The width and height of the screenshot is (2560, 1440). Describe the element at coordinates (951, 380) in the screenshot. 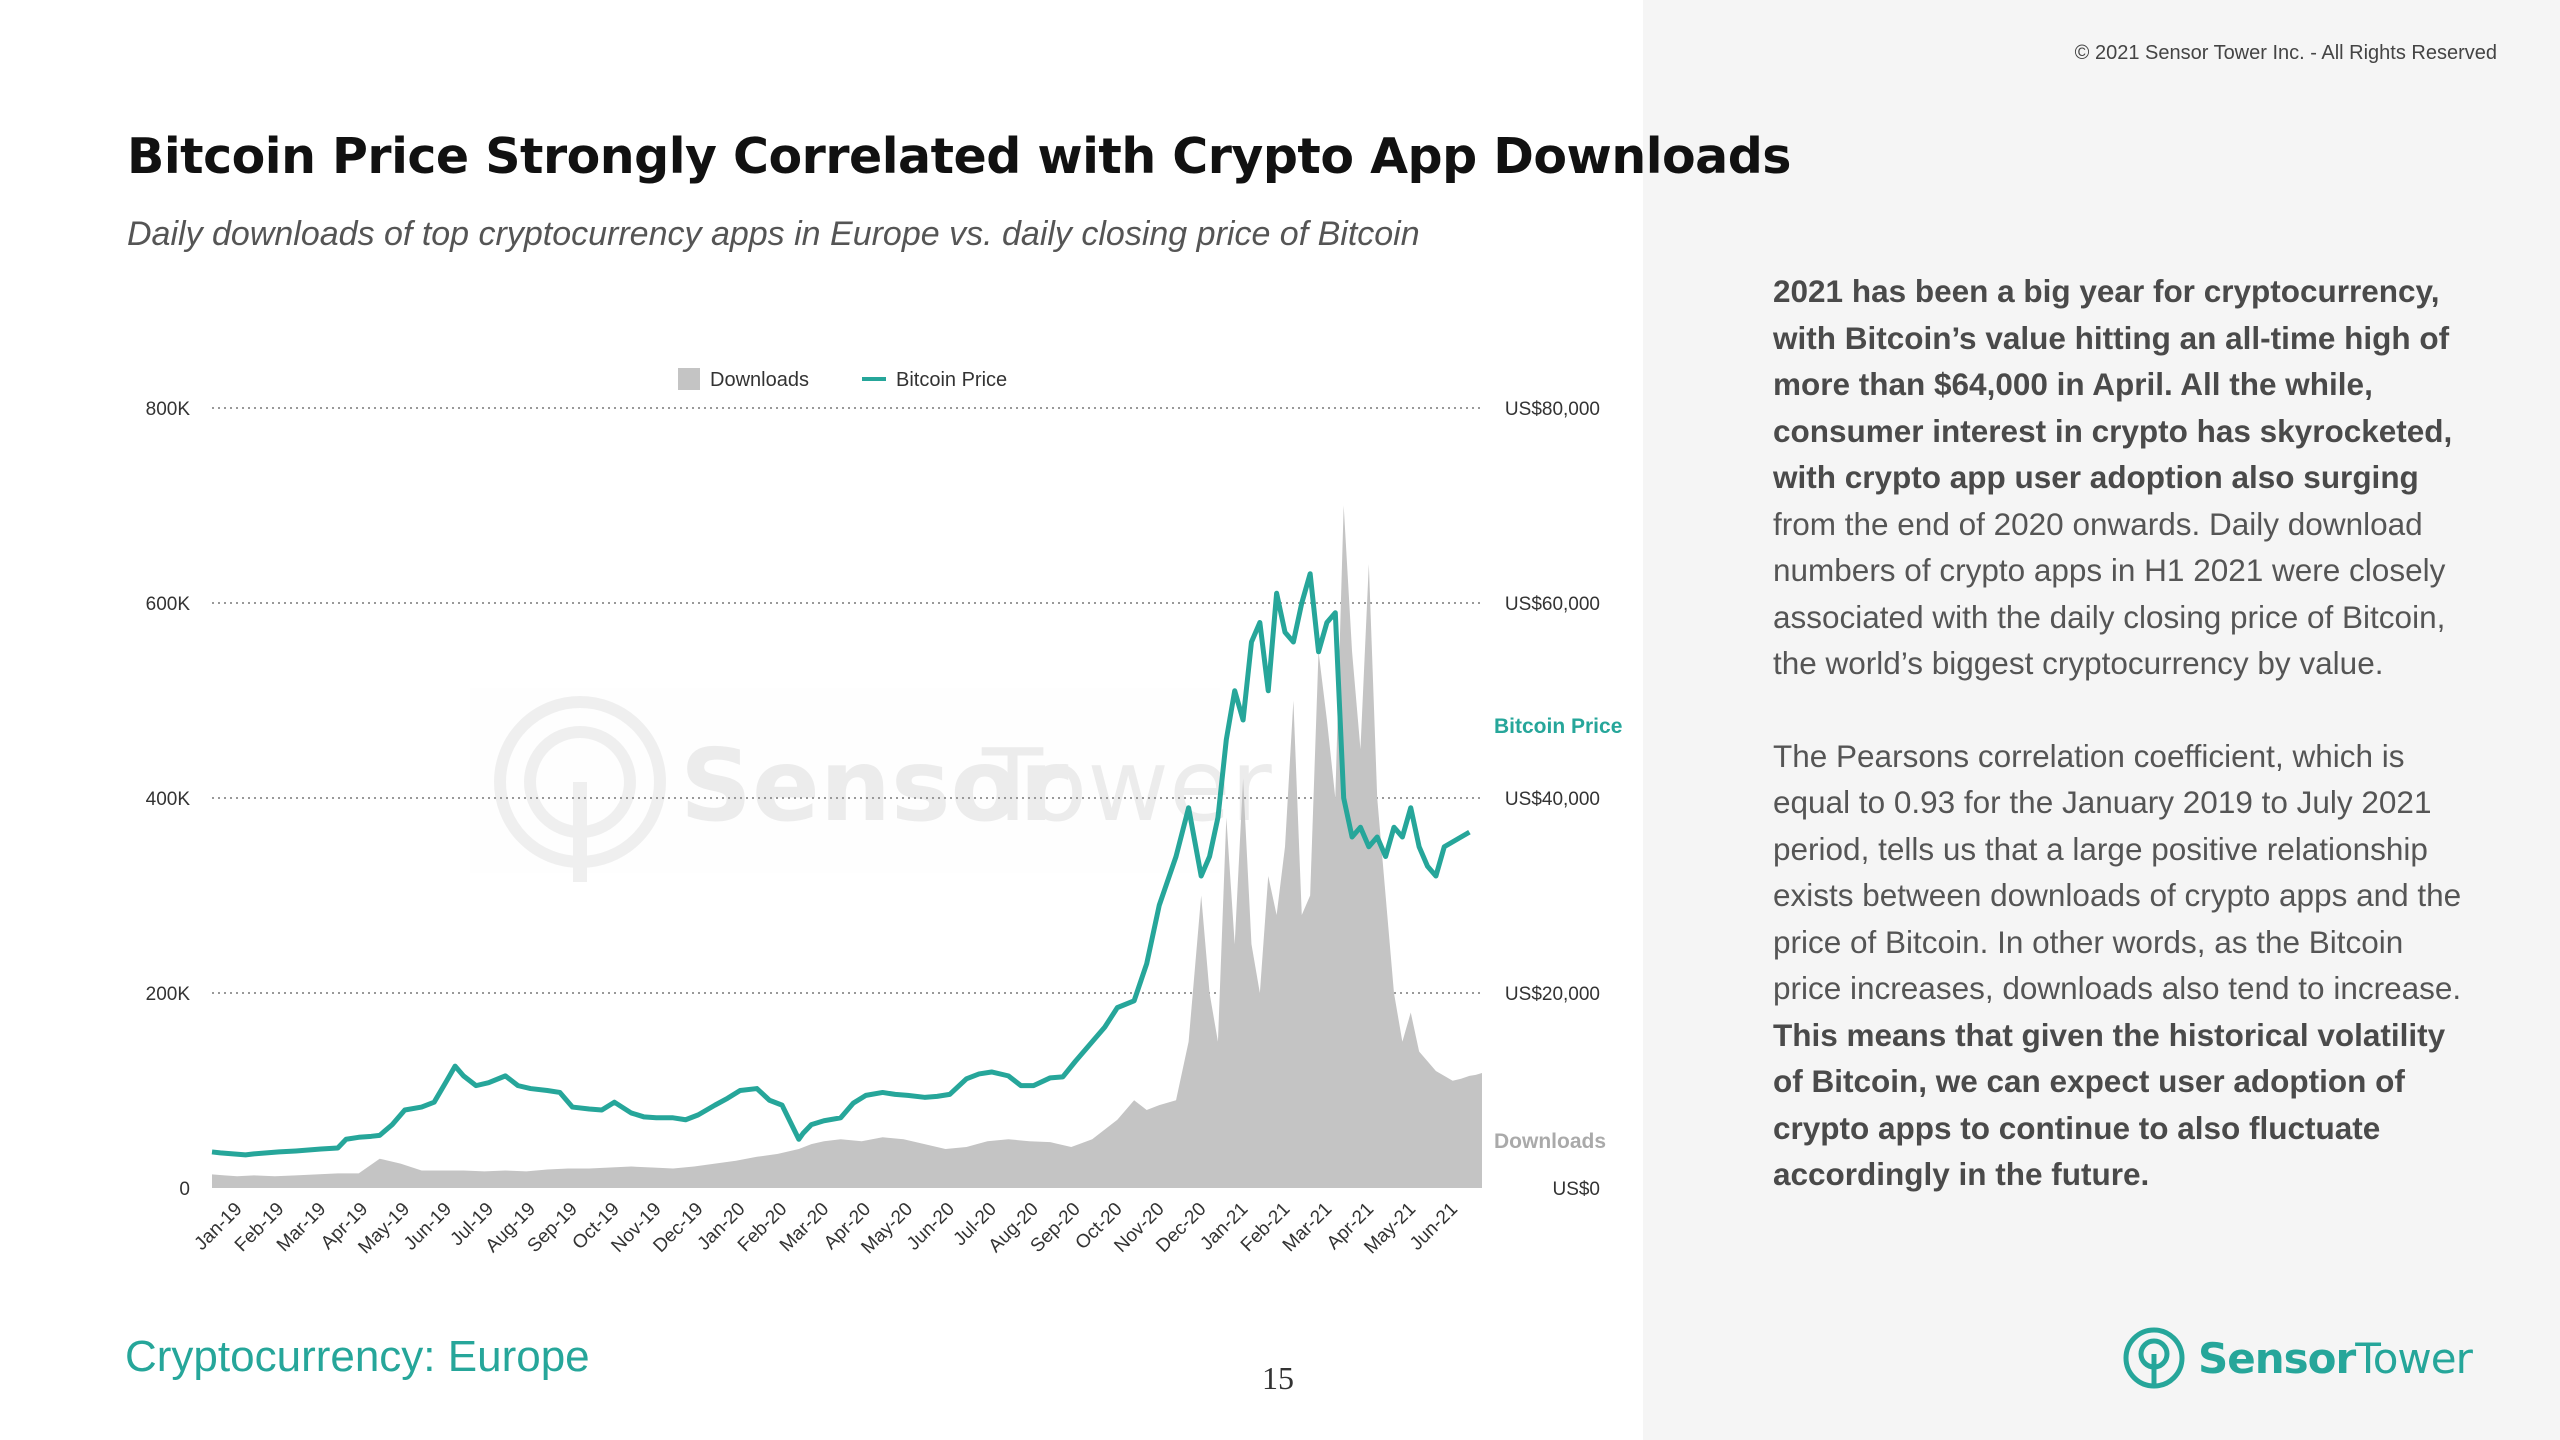

I see `legend-label-price: Bitcoin Price` at that location.